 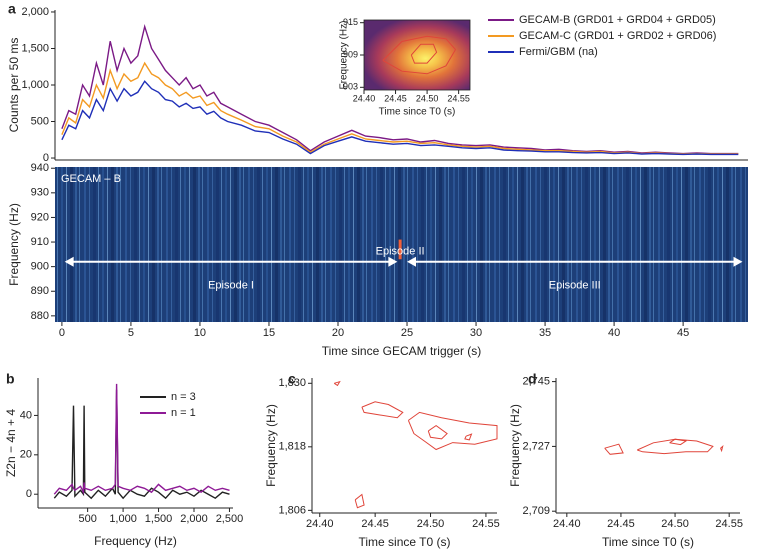 I want to click on annotation: Episode II, so click(x=400, y=251).